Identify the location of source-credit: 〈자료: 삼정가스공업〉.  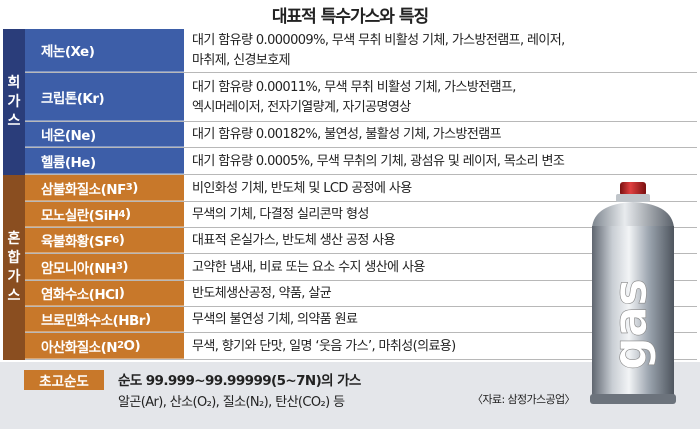
(524, 399).